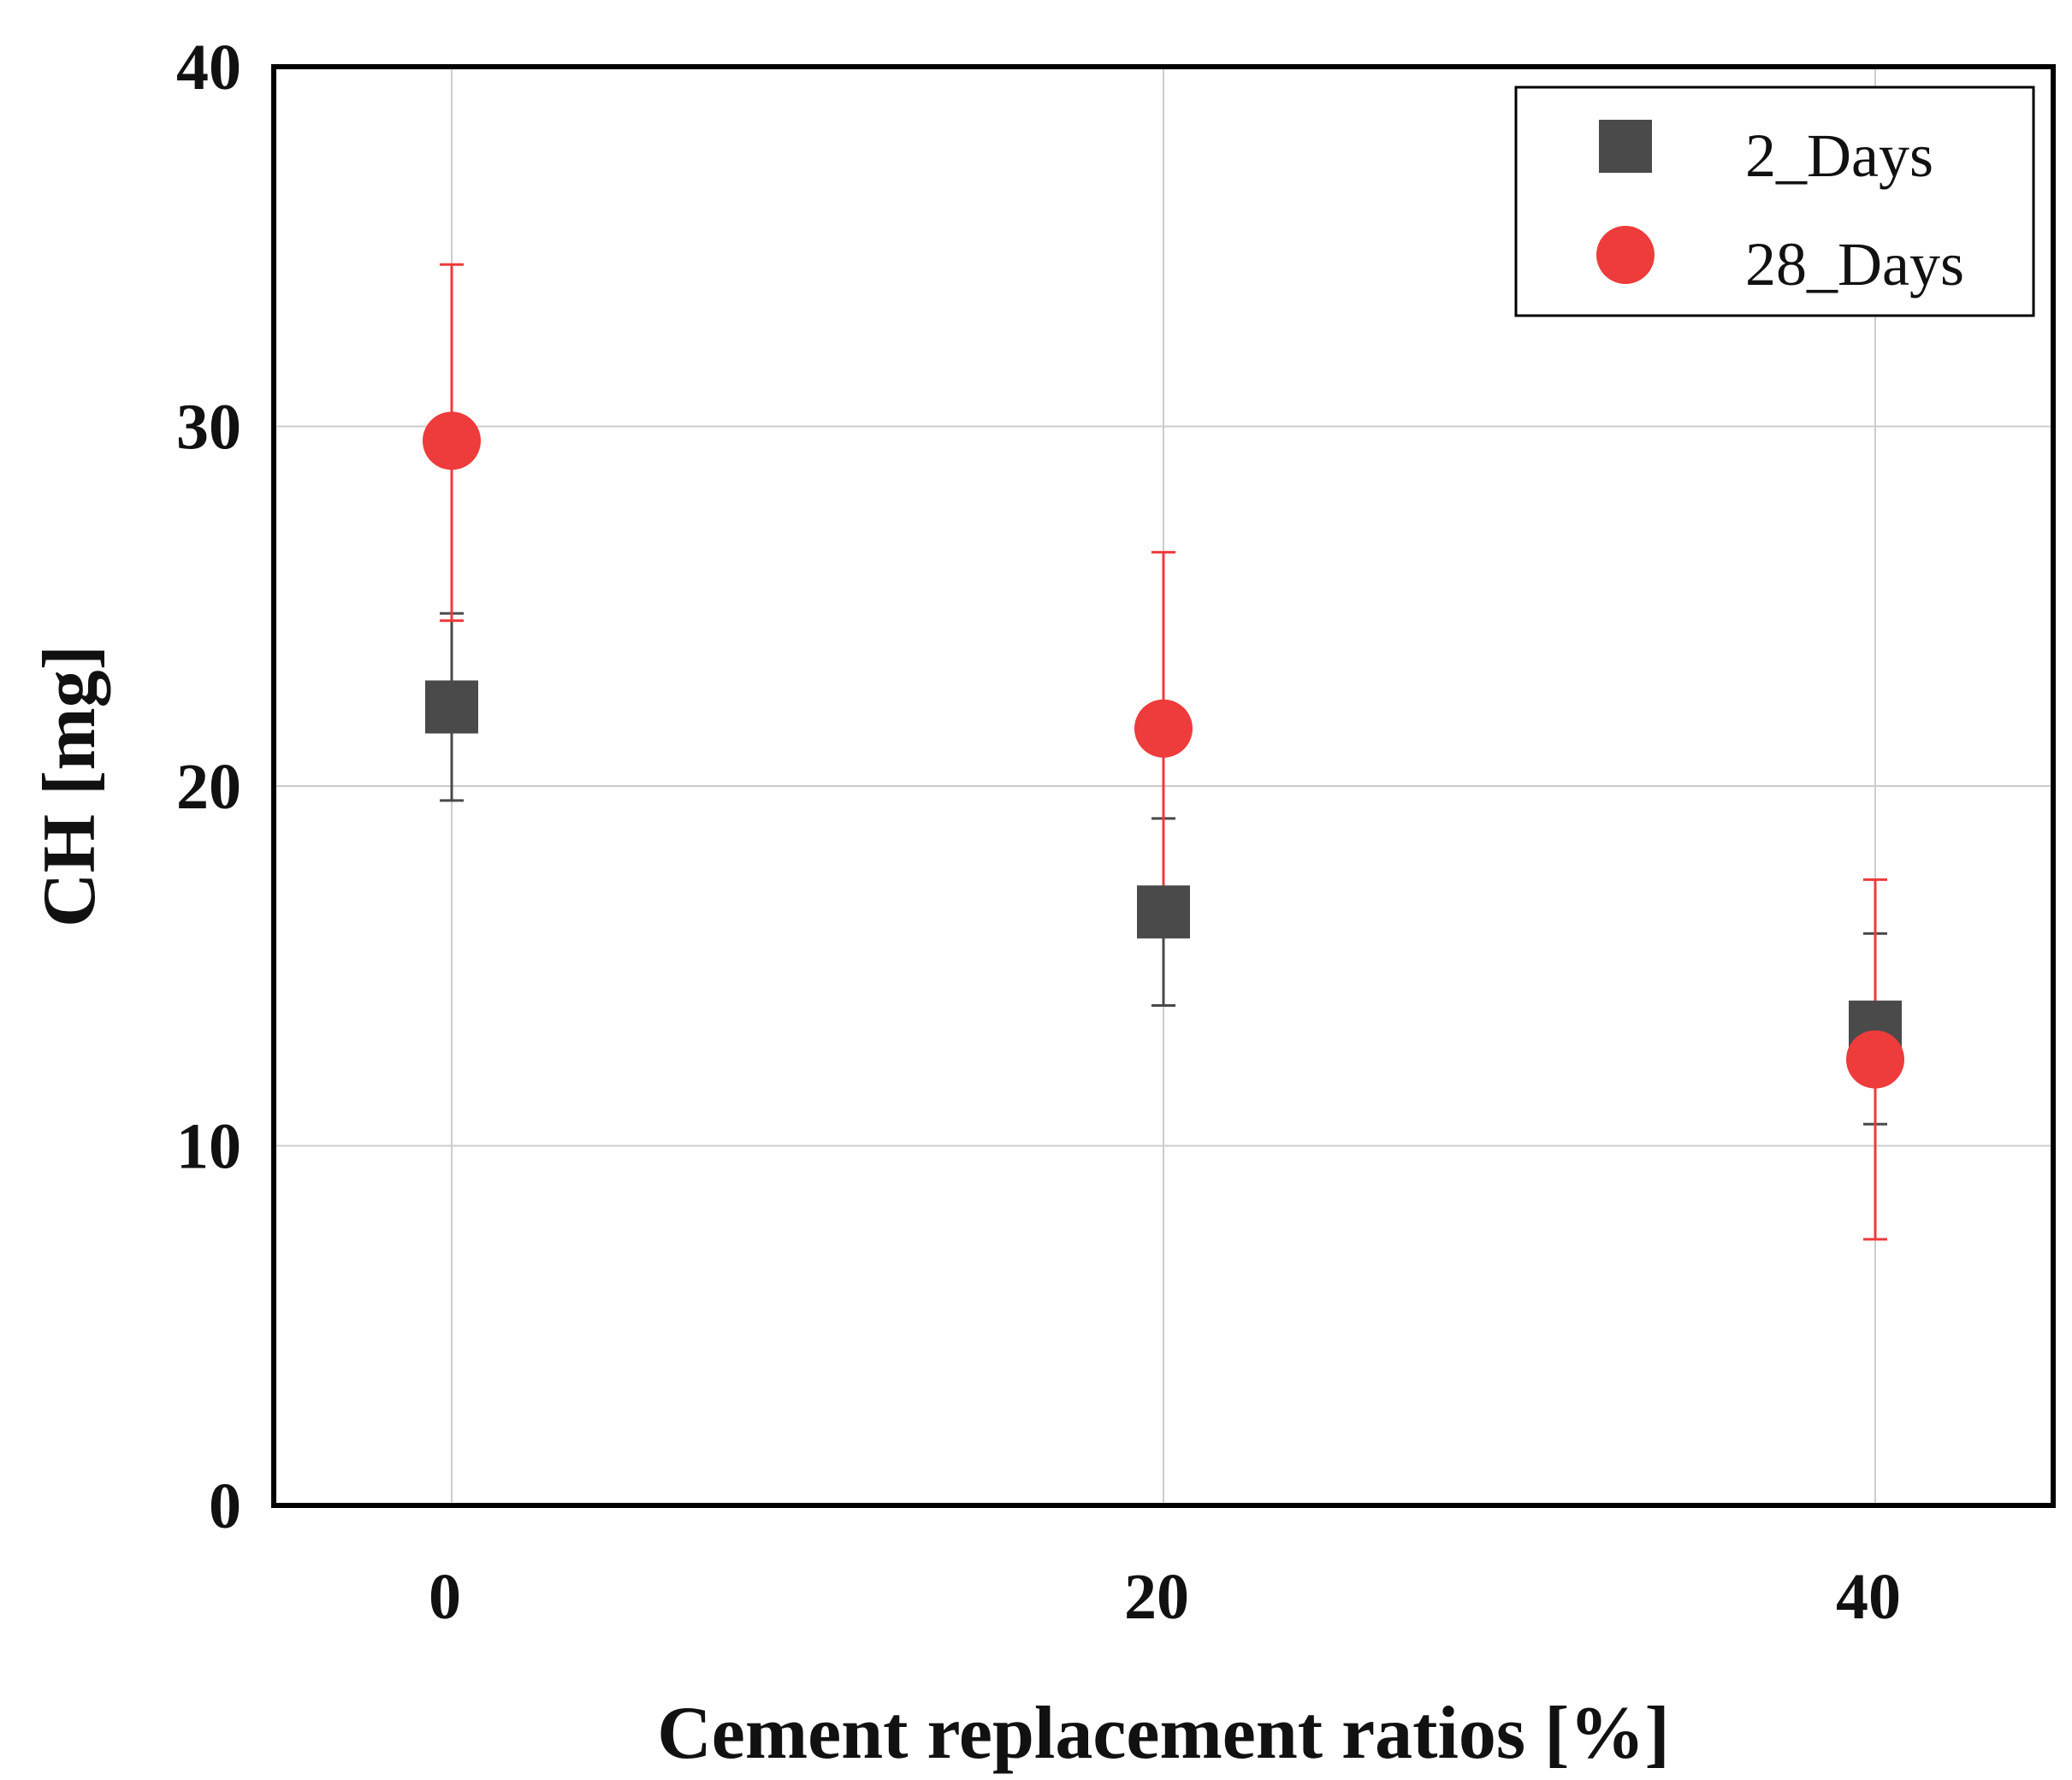 This screenshot has width=2072, height=1780. What do you see at coordinates (225, 1506) in the screenshot?
I see `y-tick-label: 0` at bounding box center [225, 1506].